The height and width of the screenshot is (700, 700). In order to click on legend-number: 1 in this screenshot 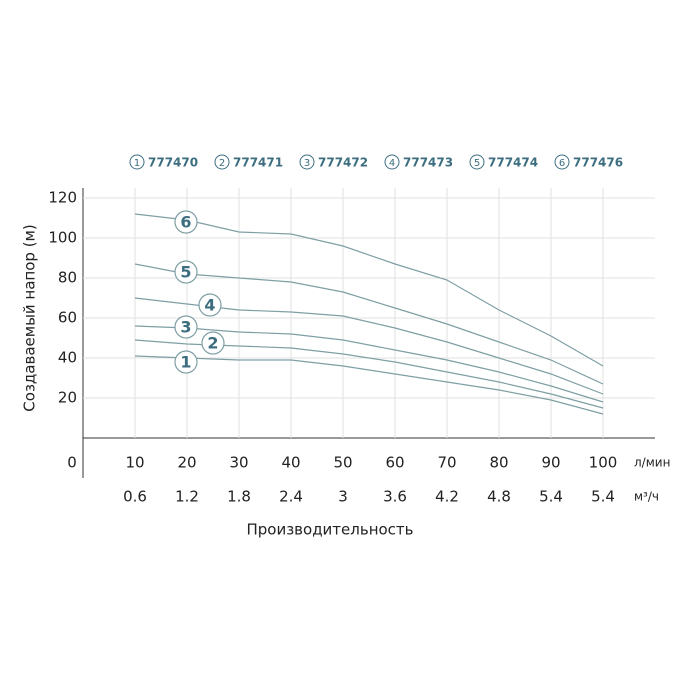, I will do `click(137, 163)`.